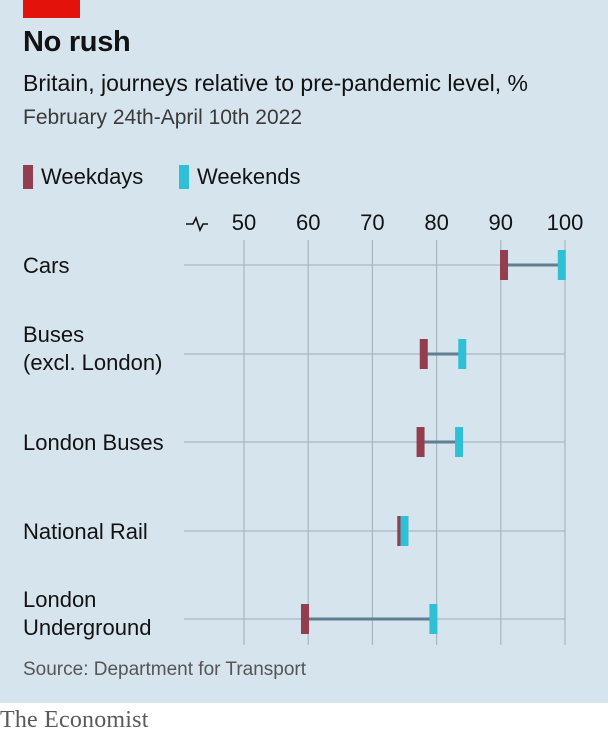  What do you see at coordinates (501, 222) in the screenshot?
I see `x-tick-label-90: 90` at bounding box center [501, 222].